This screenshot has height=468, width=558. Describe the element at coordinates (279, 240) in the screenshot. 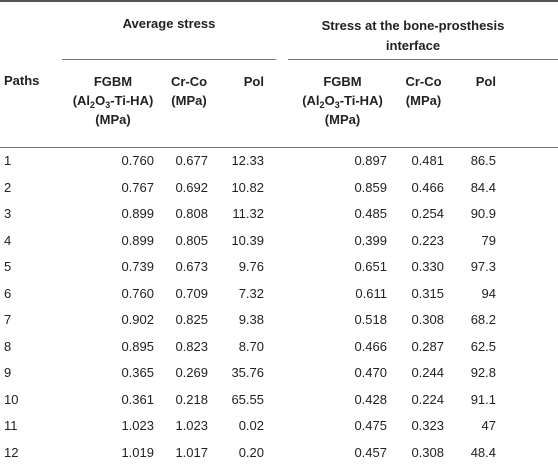

I see `table-row: 4 0.899 0.805 10.39 0.399 0.223 79` at that location.